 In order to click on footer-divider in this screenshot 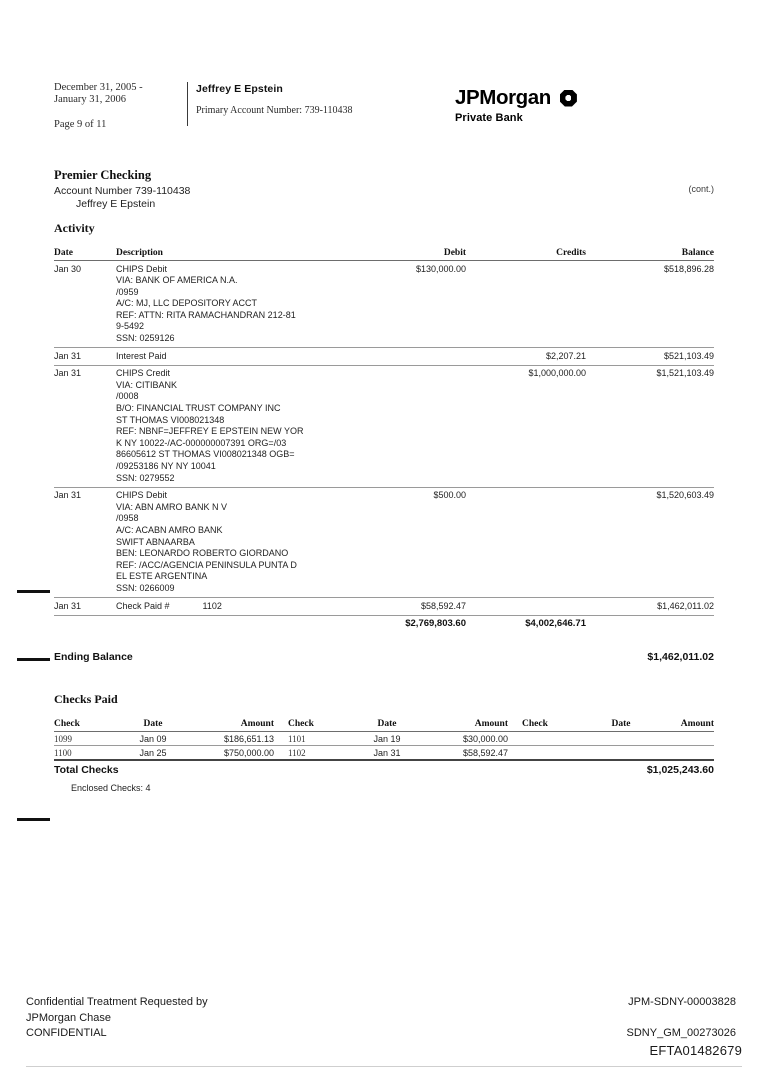, I will do `click(384, 1066)`.